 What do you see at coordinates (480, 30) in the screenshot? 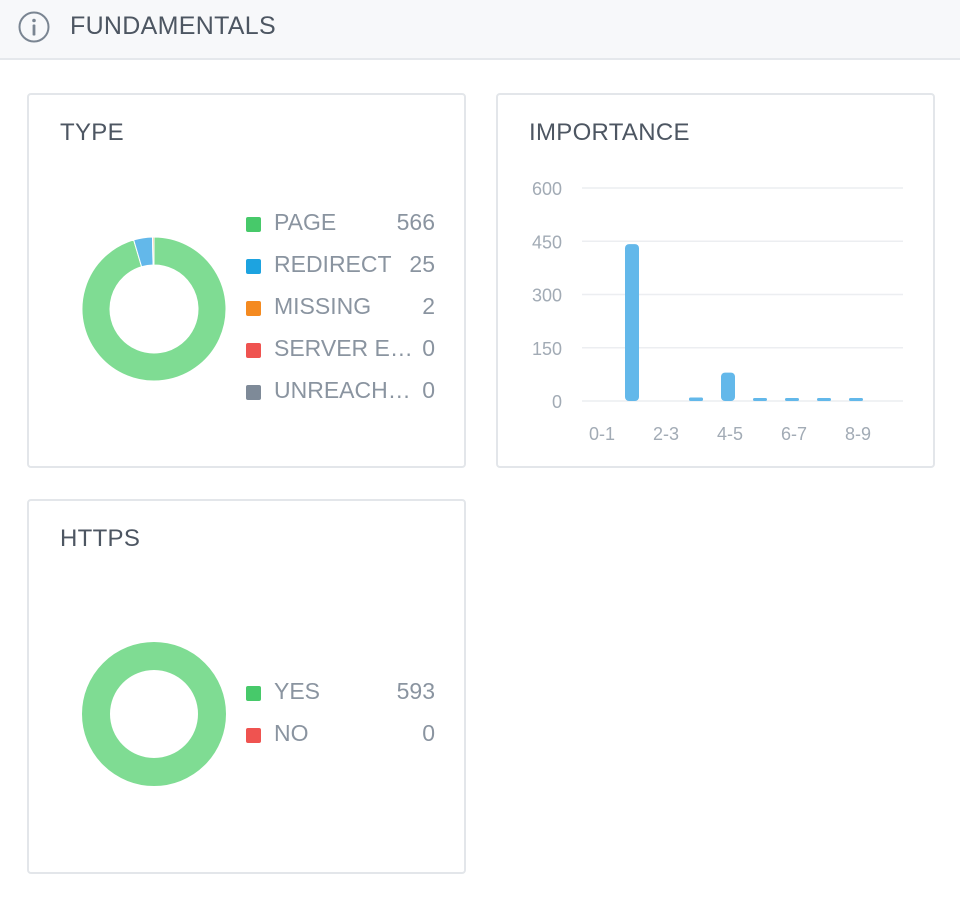
I see `section-header: FUNDAMENTALS` at bounding box center [480, 30].